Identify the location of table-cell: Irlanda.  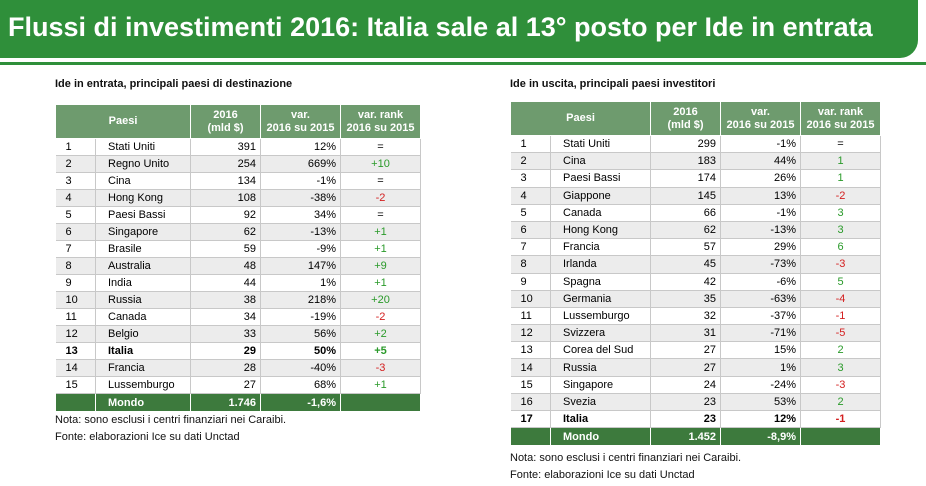
(600, 264).